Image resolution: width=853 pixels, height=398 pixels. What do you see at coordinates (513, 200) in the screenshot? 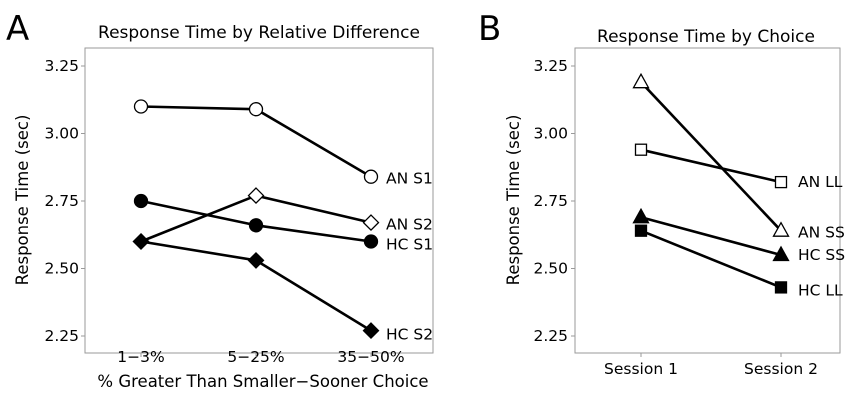
I see `panel-b-ylabel: Response Time (sec)` at bounding box center [513, 200].